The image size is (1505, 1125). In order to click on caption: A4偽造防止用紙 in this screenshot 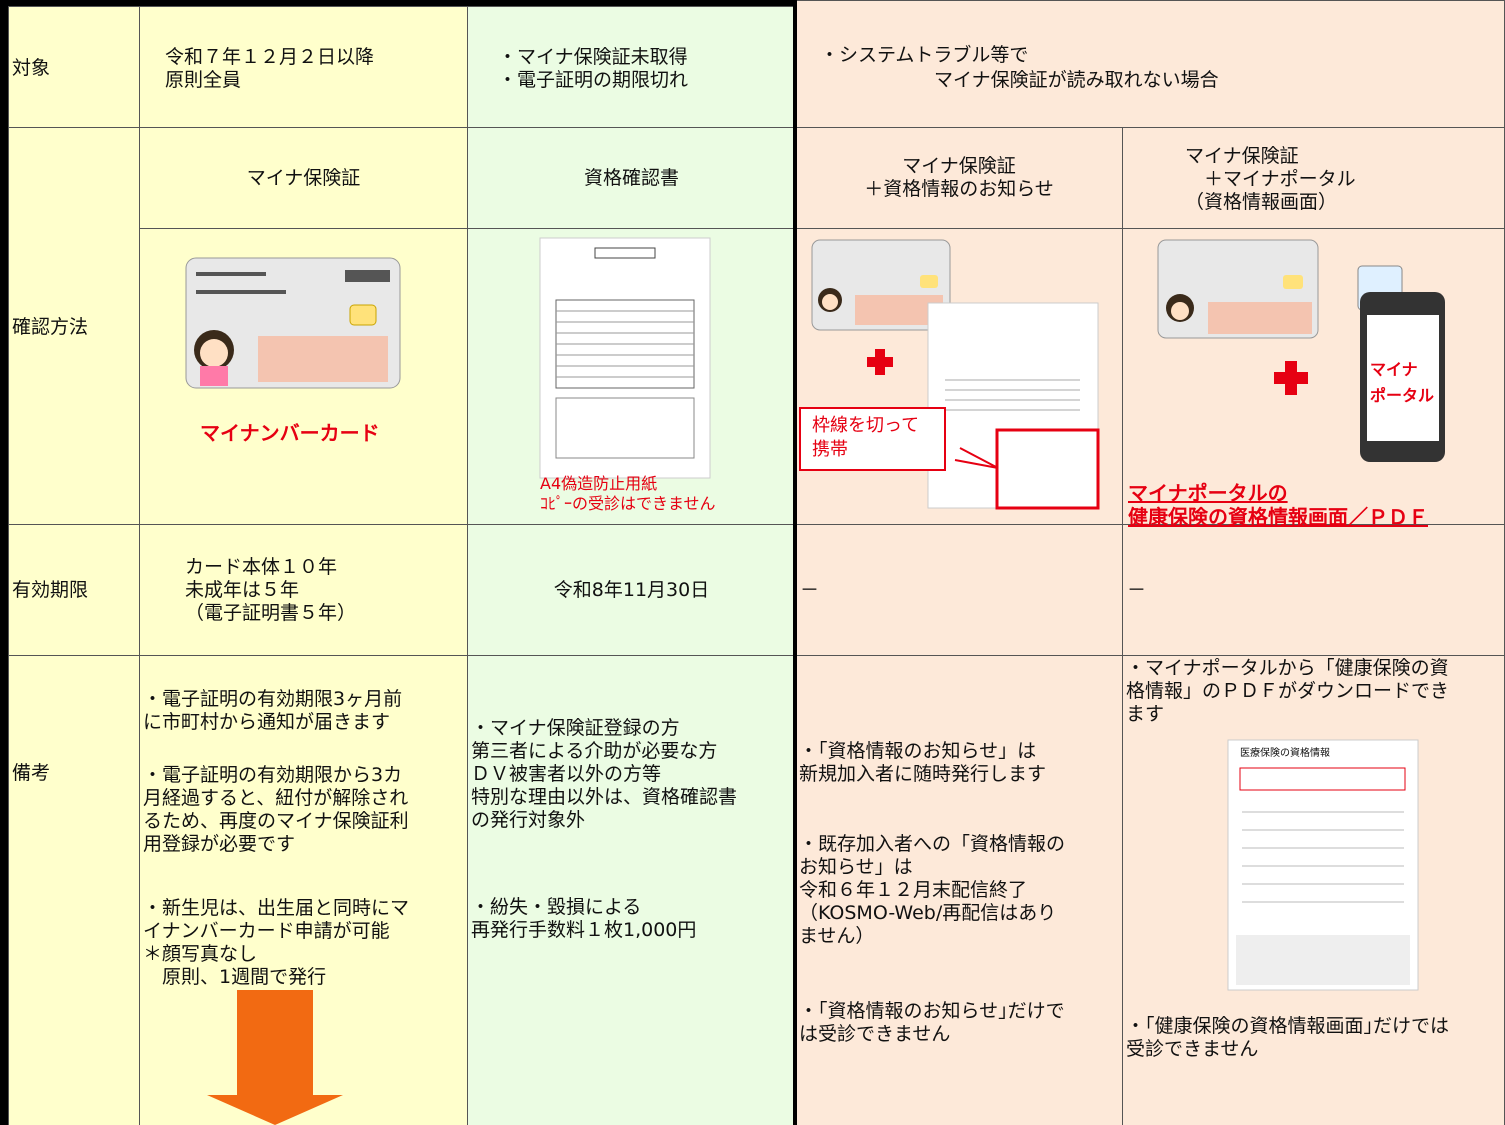, I will do `click(599, 483)`.